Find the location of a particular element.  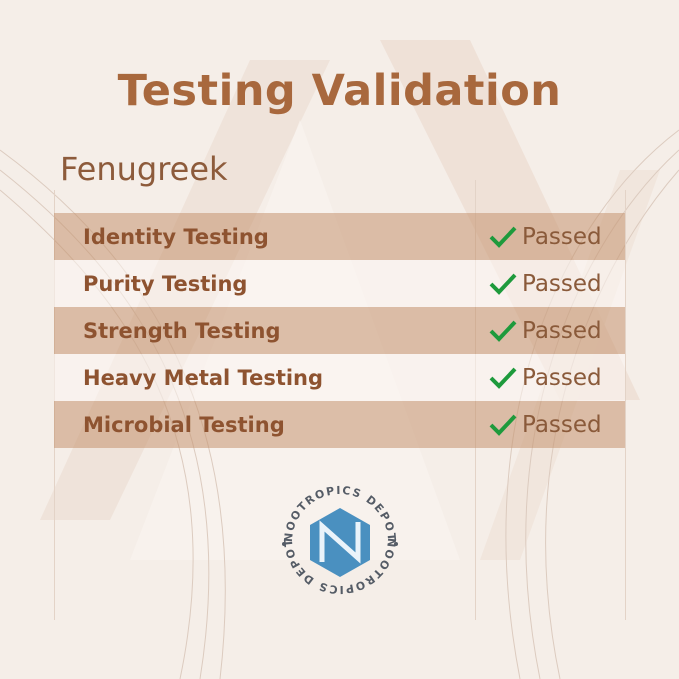

table-row: Purity Testing Passed is located at coordinates (339, 283).